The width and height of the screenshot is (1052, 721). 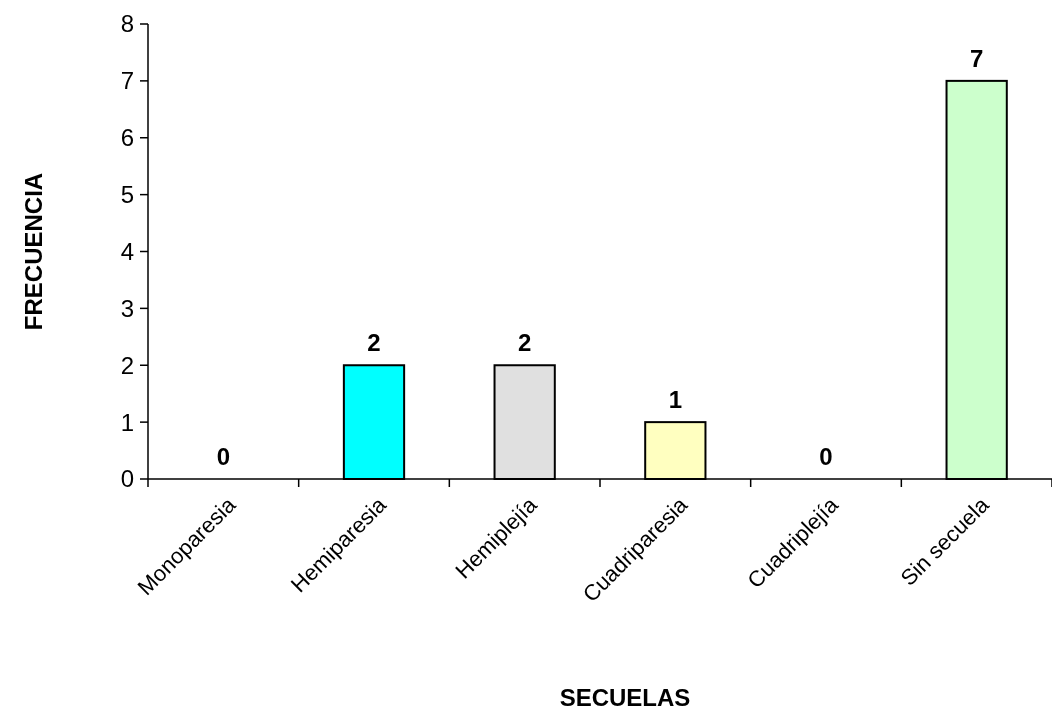 What do you see at coordinates (127, 251) in the screenshot?
I see `y-tick-label: 4` at bounding box center [127, 251].